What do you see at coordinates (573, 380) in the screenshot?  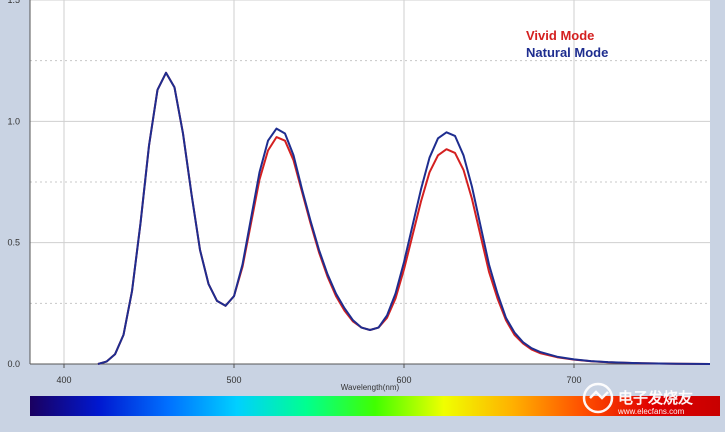 I see `x-tick-label-3: 700` at bounding box center [573, 380].